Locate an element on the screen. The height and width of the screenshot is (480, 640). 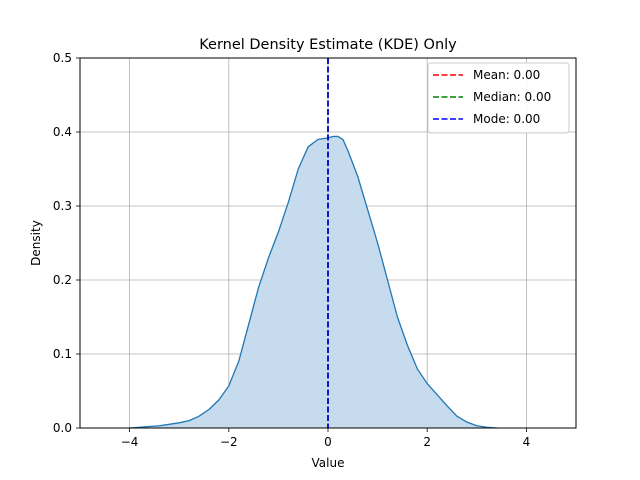
legend-median-label: Median: 0.00 is located at coordinates (512, 97).